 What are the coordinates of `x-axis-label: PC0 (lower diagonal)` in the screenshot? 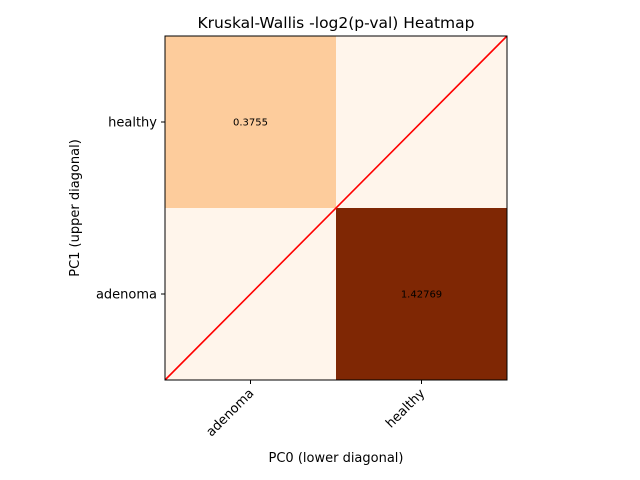 It's located at (336, 458).